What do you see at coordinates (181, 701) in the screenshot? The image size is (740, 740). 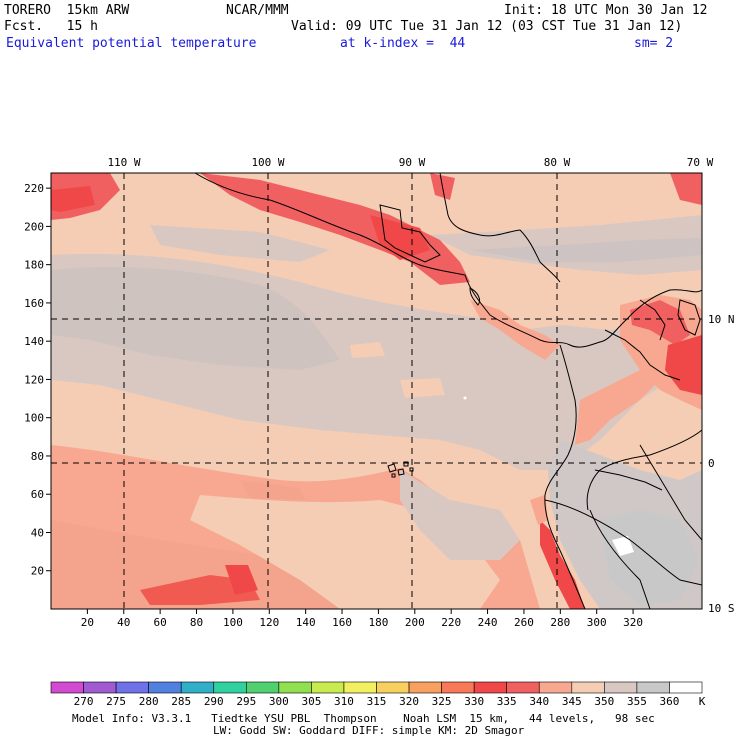 I see `colorbar-label: 285` at bounding box center [181, 701].